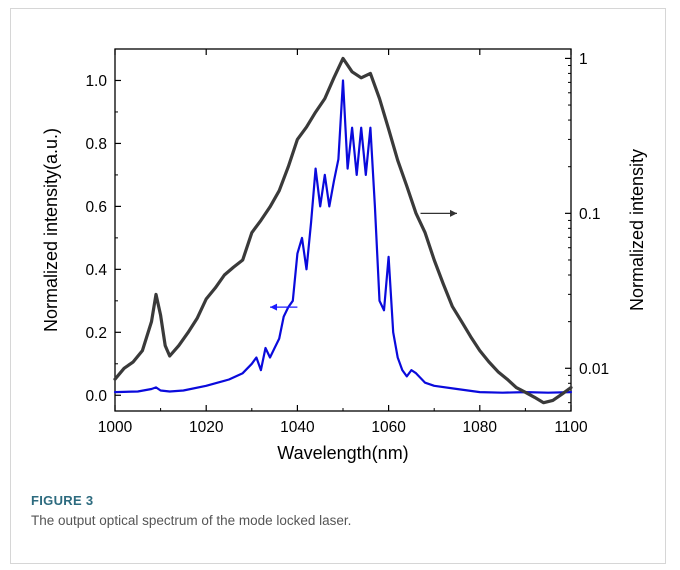 This screenshot has width=680, height=570. What do you see at coordinates (115, 427) in the screenshot?
I see `x-tick-label: 1000` at bounding box center [115, 427].